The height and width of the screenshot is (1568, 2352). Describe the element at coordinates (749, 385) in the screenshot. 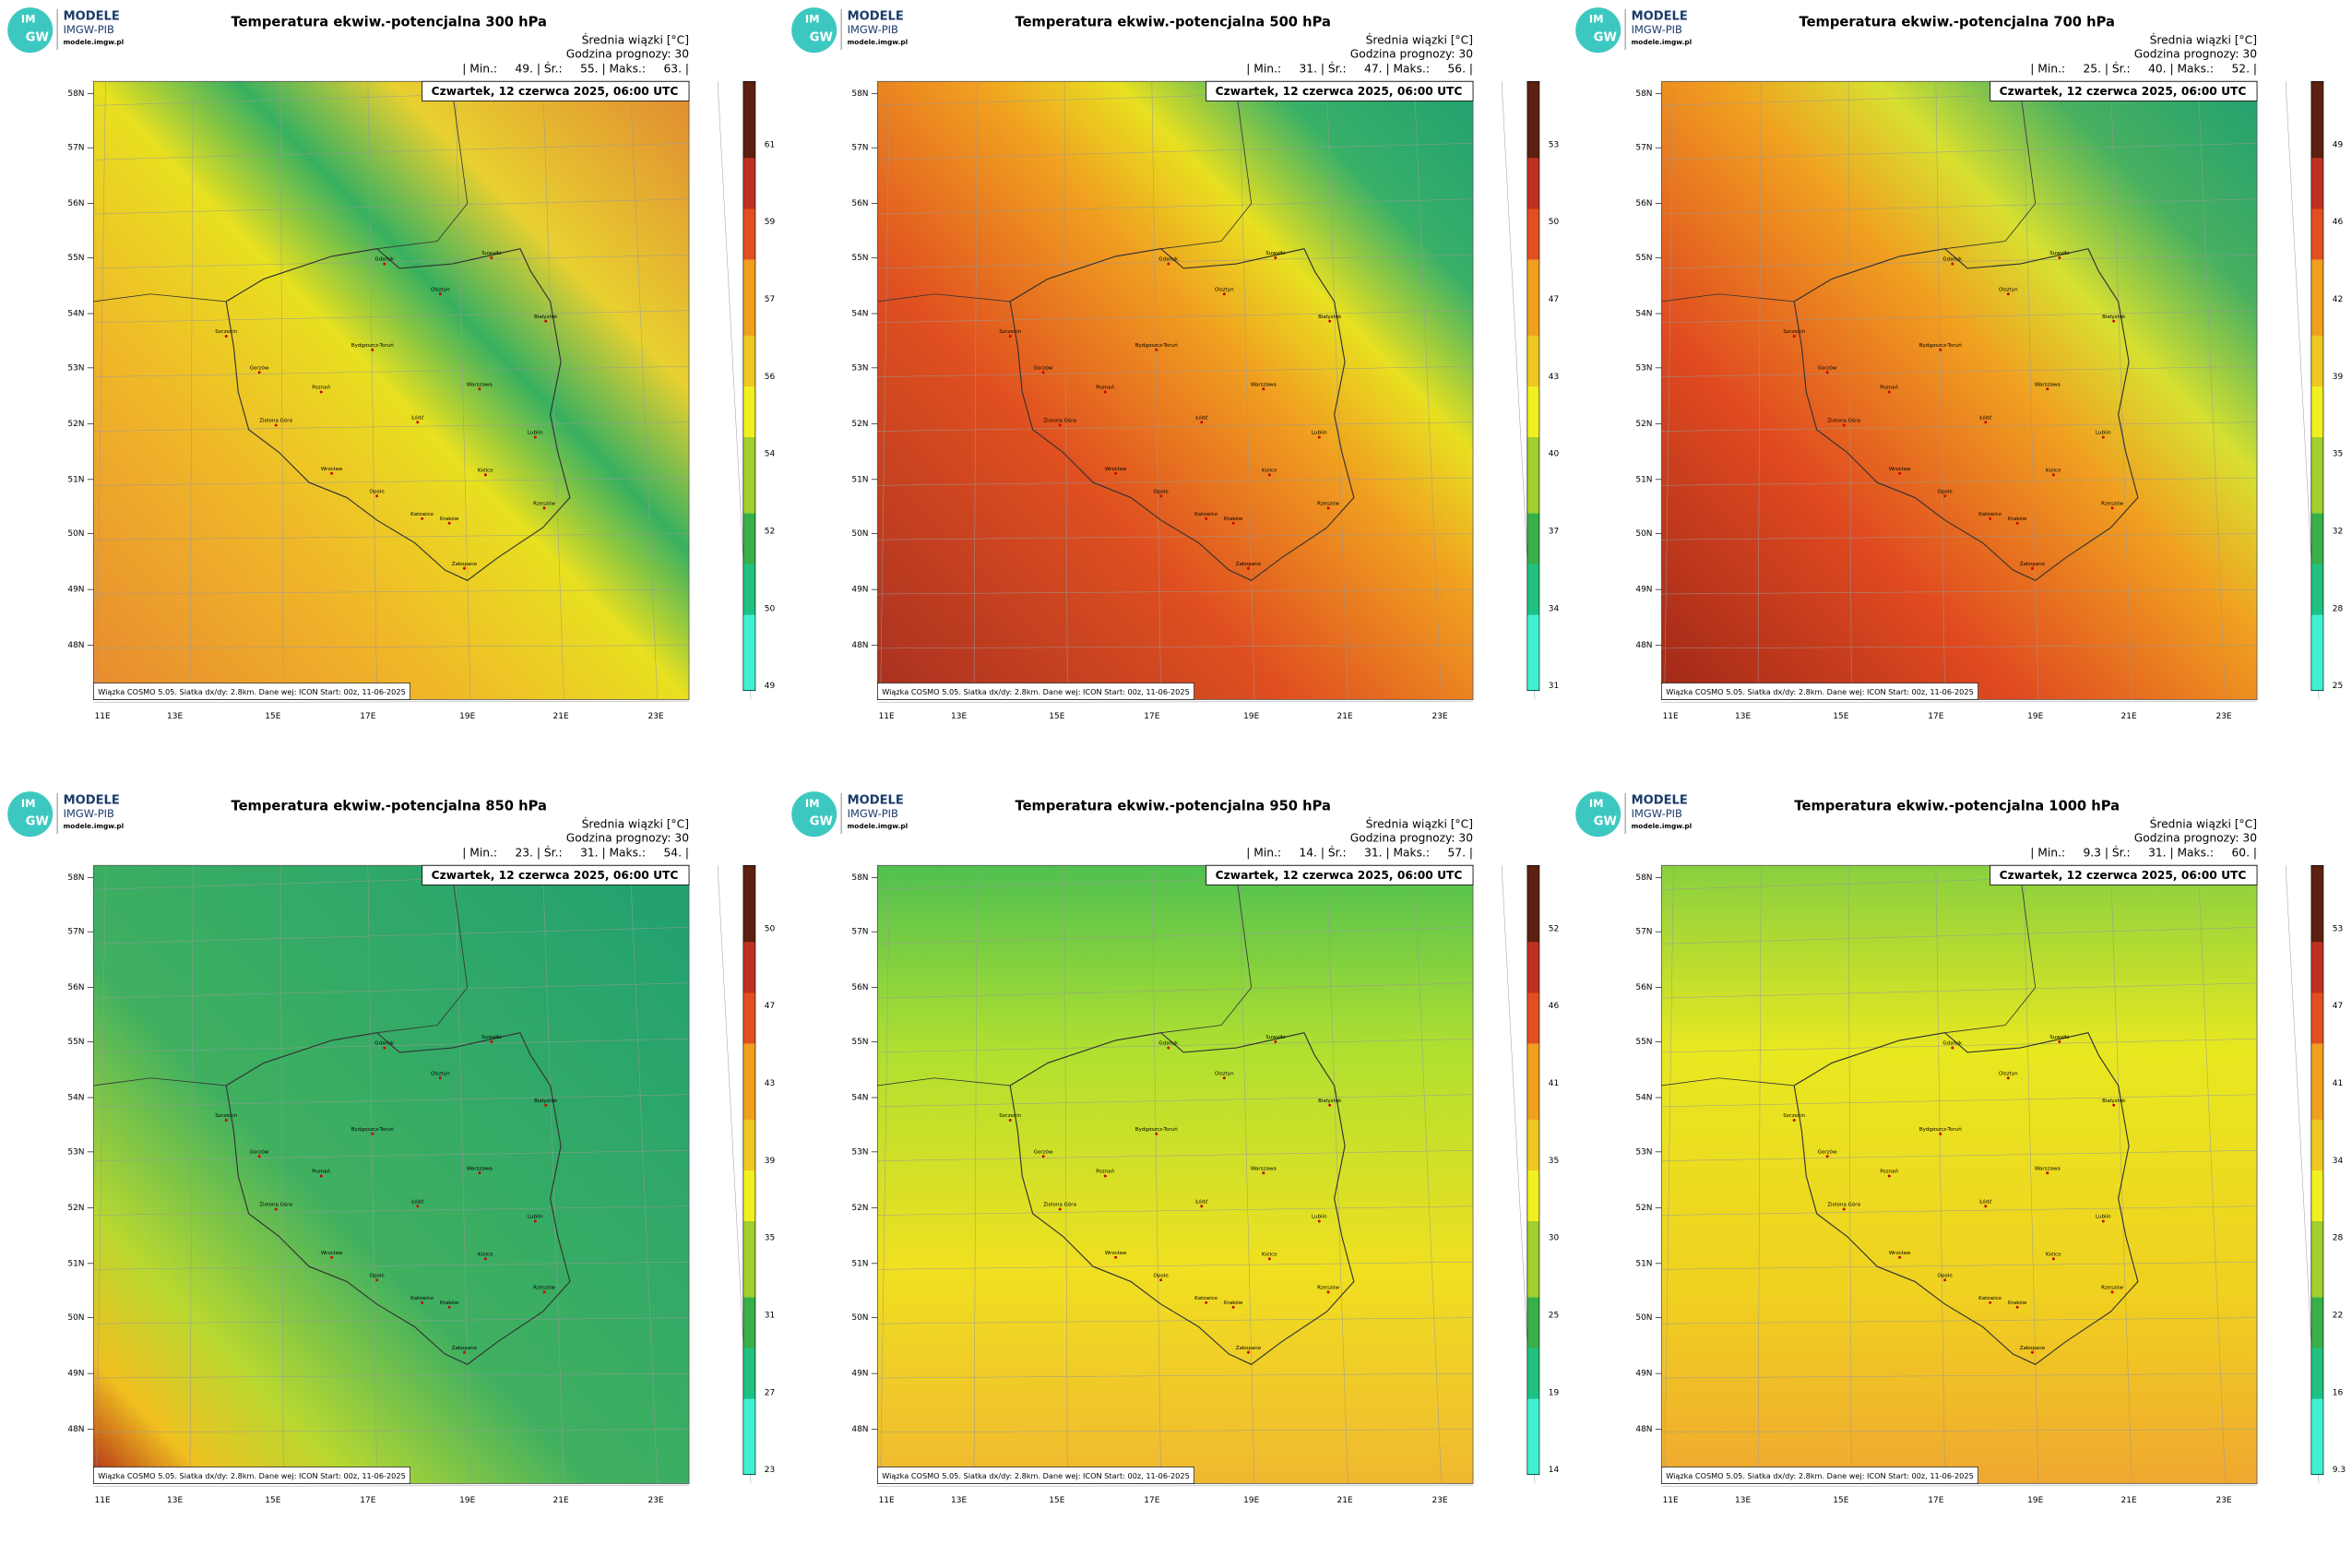

I see `colorbar-frame` at that location.